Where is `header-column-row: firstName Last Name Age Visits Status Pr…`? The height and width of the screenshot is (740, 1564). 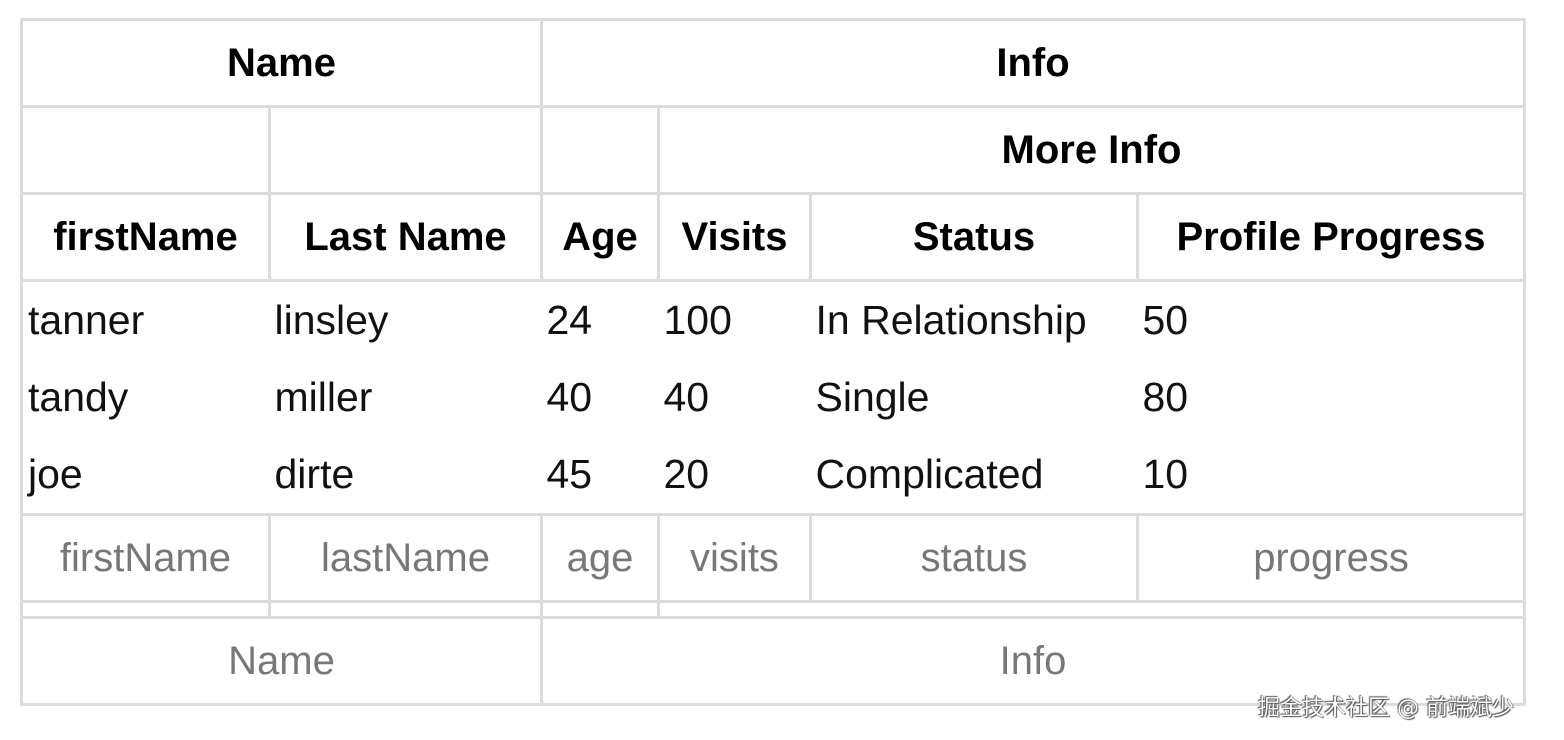 header-column-row: firstName Last Name Age Visits Status Pr… is located at coordinates (773, 237).